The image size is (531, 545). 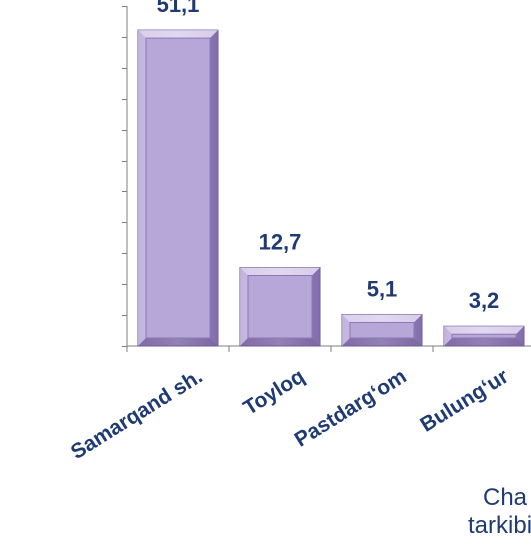 What do you see at coordinates (505, 497) in the screenshot?
I see `corner-text-line-1: Cha` at bounding box center [505, 497].